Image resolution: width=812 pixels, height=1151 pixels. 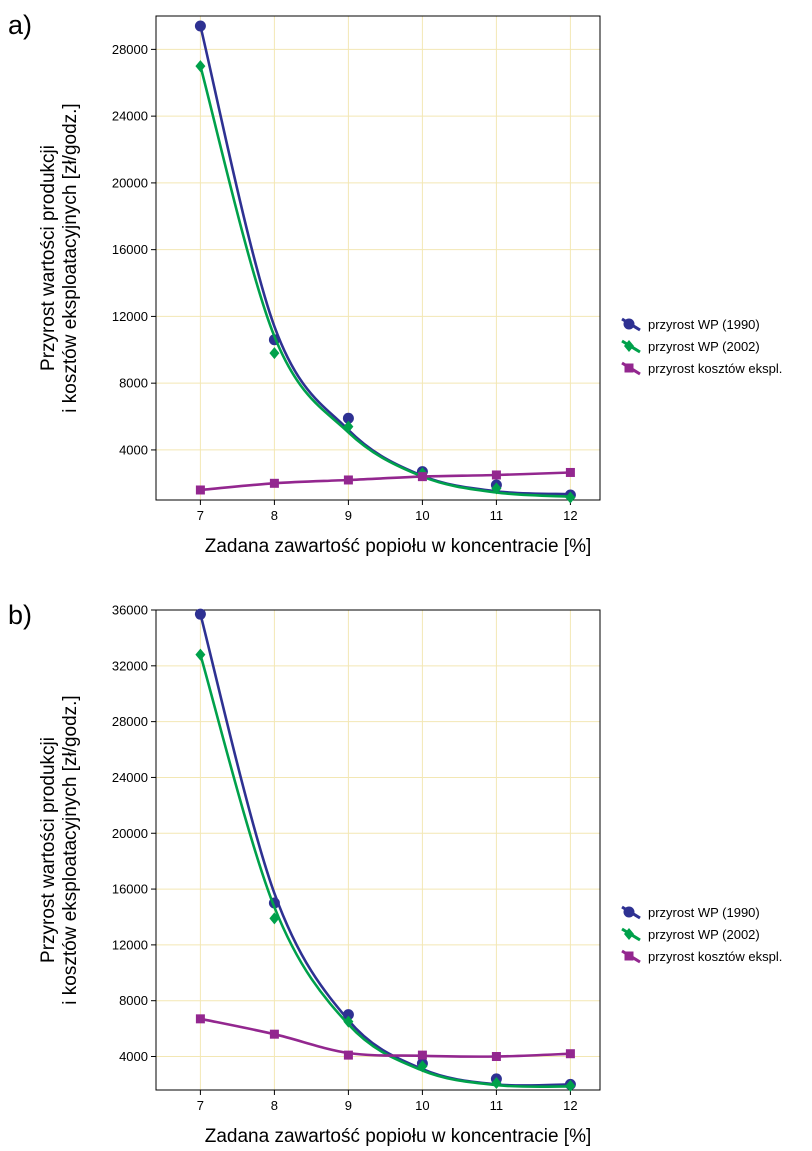 What do you see at coordinates (130, 665) in the screenshot?
I see `y-tick-label: 32000` at bounding box center [130, 665].